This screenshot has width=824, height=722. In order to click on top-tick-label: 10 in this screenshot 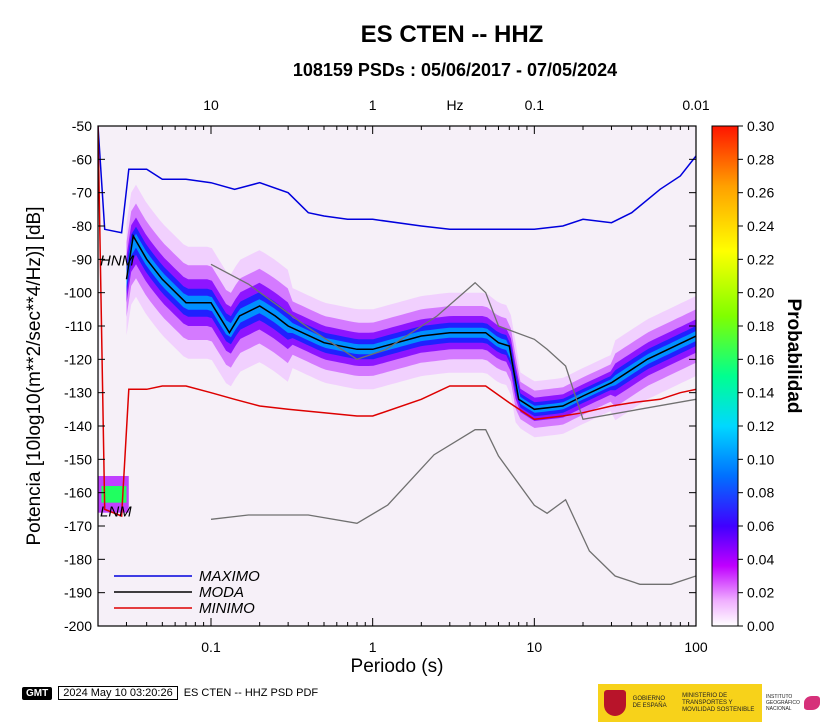, I will do `click(211, 105)`.